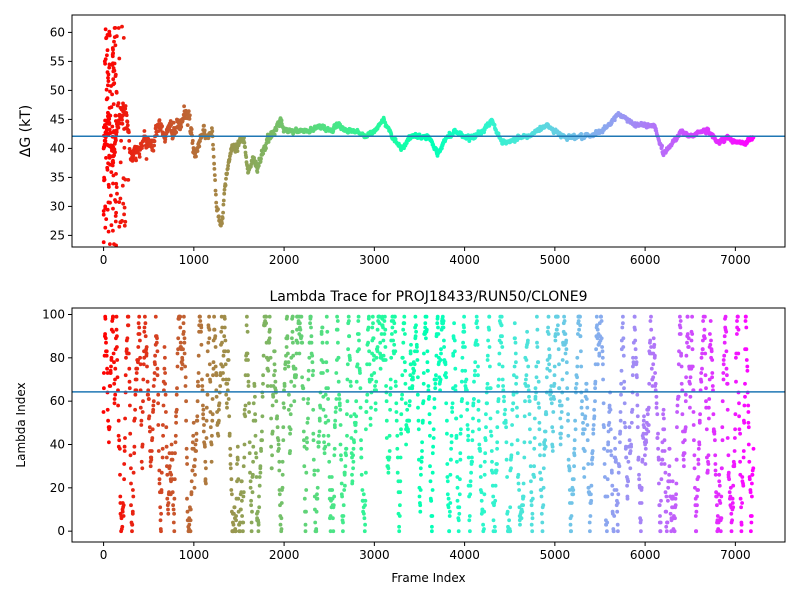 The image size is (800, 600). What do you see at coordinates (555, 260) in the screenshot?
I see `x-tick-label: 5000` at bounding box center [555, 260].